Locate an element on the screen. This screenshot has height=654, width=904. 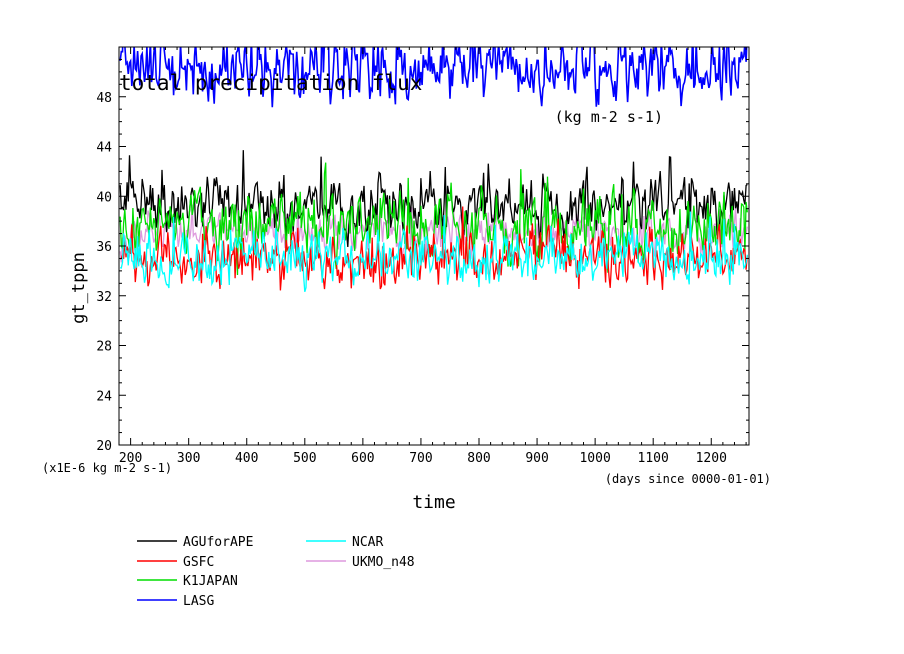
legend-label: AGUforAPE is located at coordinates (218, 542).